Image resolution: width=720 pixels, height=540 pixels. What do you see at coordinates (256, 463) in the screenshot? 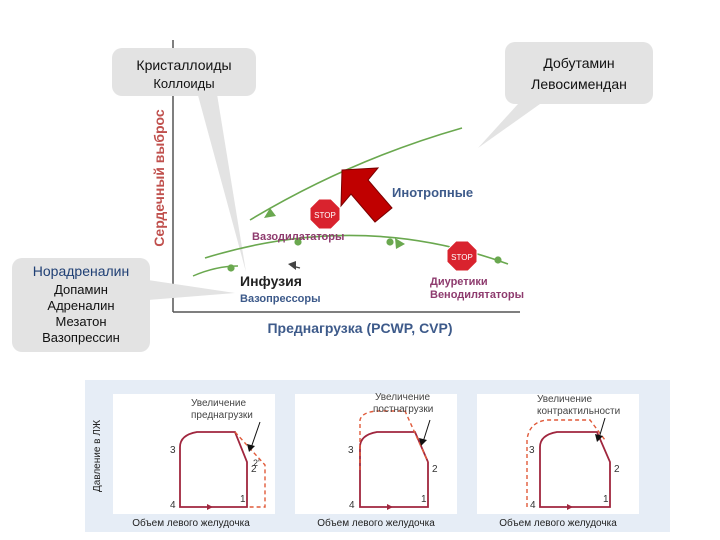
I see `svg-text: 2'` at bounding box center [256, 463].